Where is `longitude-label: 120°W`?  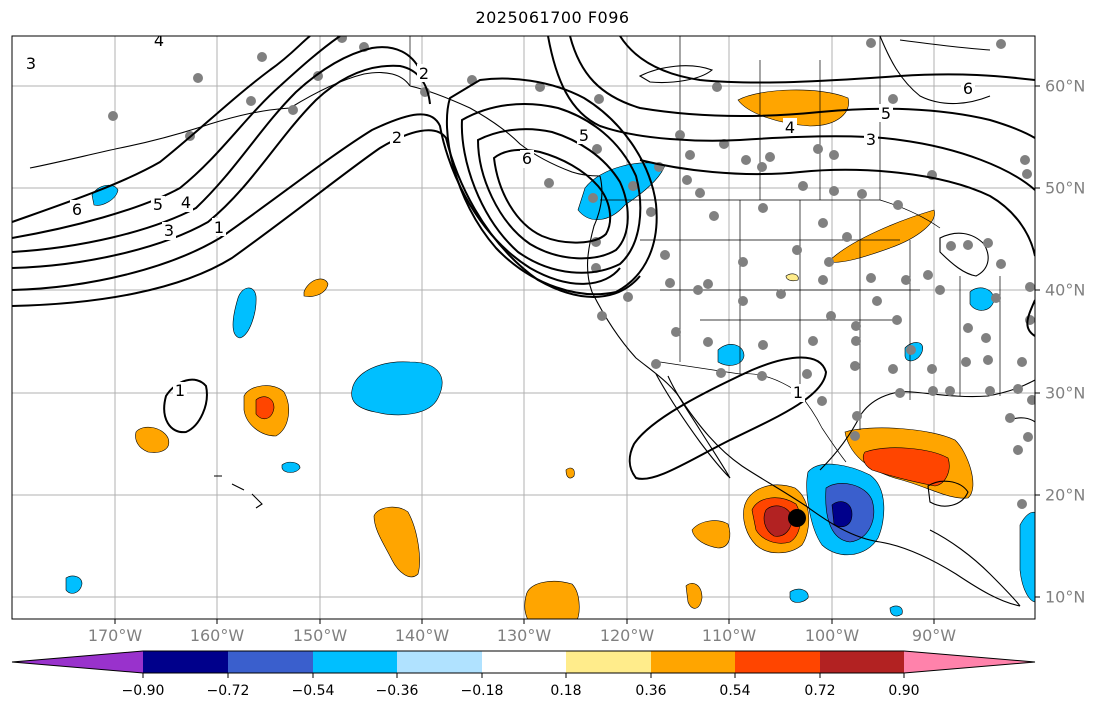 longitude-label: 120°W is located at coordinates (627, 635).